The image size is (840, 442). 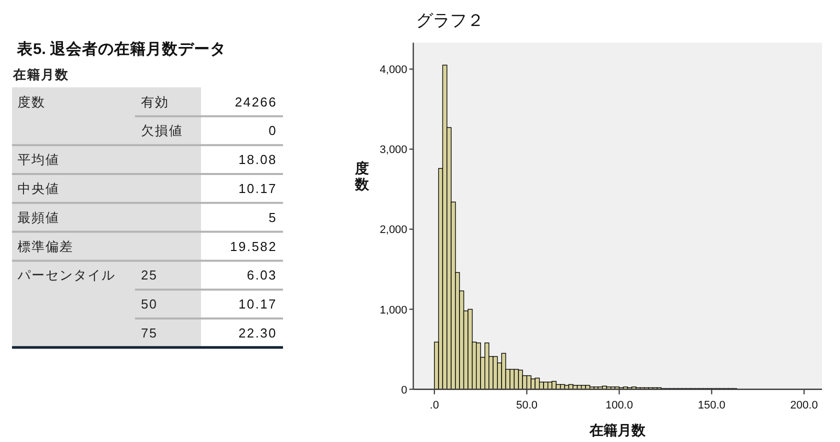 I want to click on ylabel: 度数, so click(x=362, y=176).